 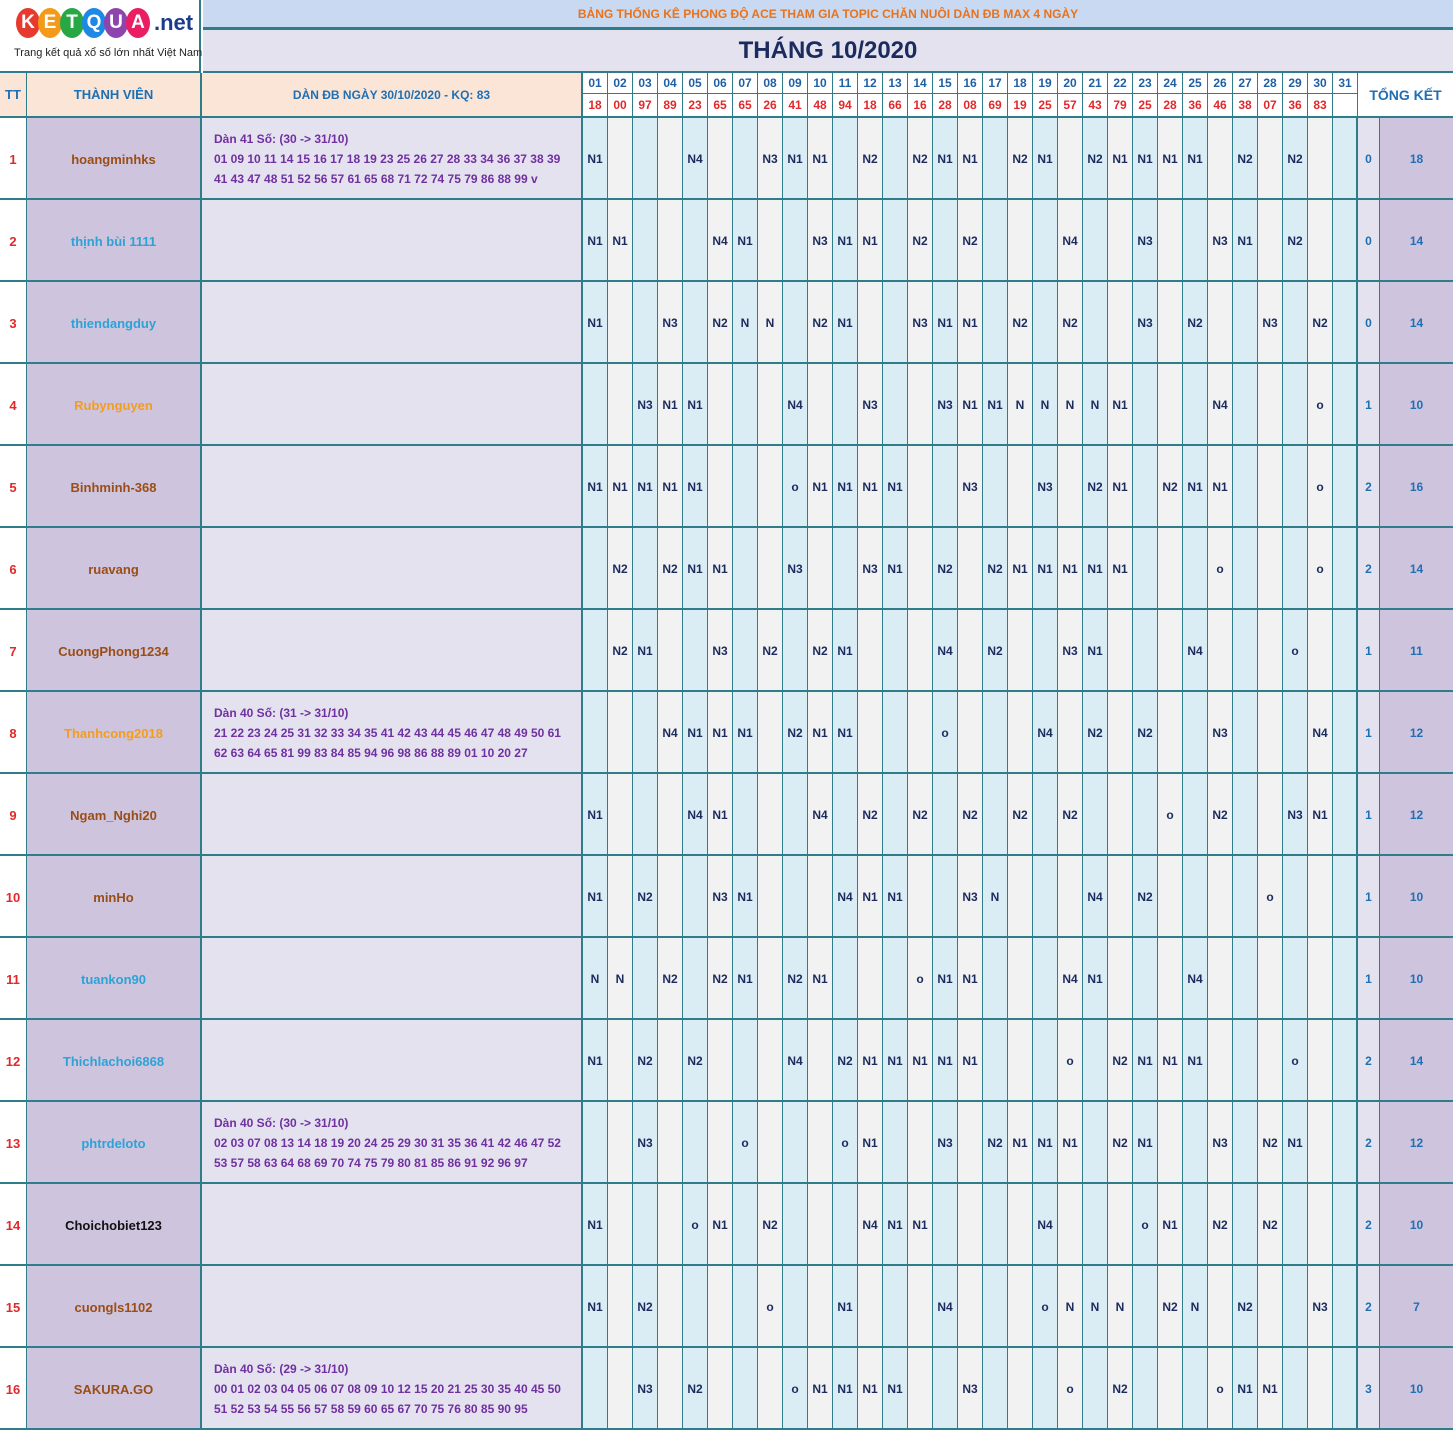 I want to click on hit-count: 0, so click(x=1368, y=323).